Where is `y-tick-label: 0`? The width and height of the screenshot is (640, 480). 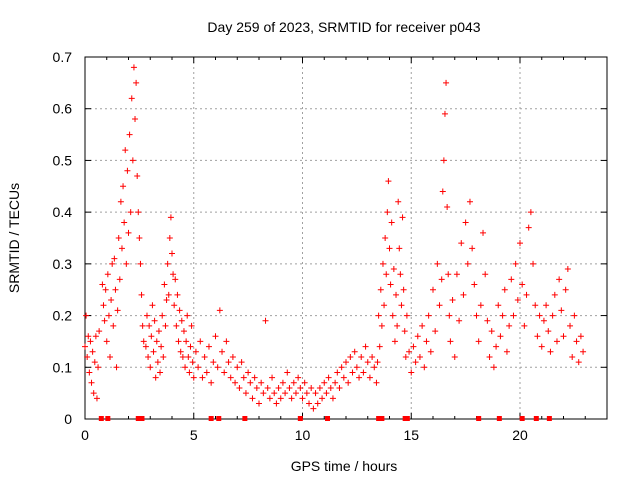 y-tick-label: 0 is located at coordinates (68, 419).